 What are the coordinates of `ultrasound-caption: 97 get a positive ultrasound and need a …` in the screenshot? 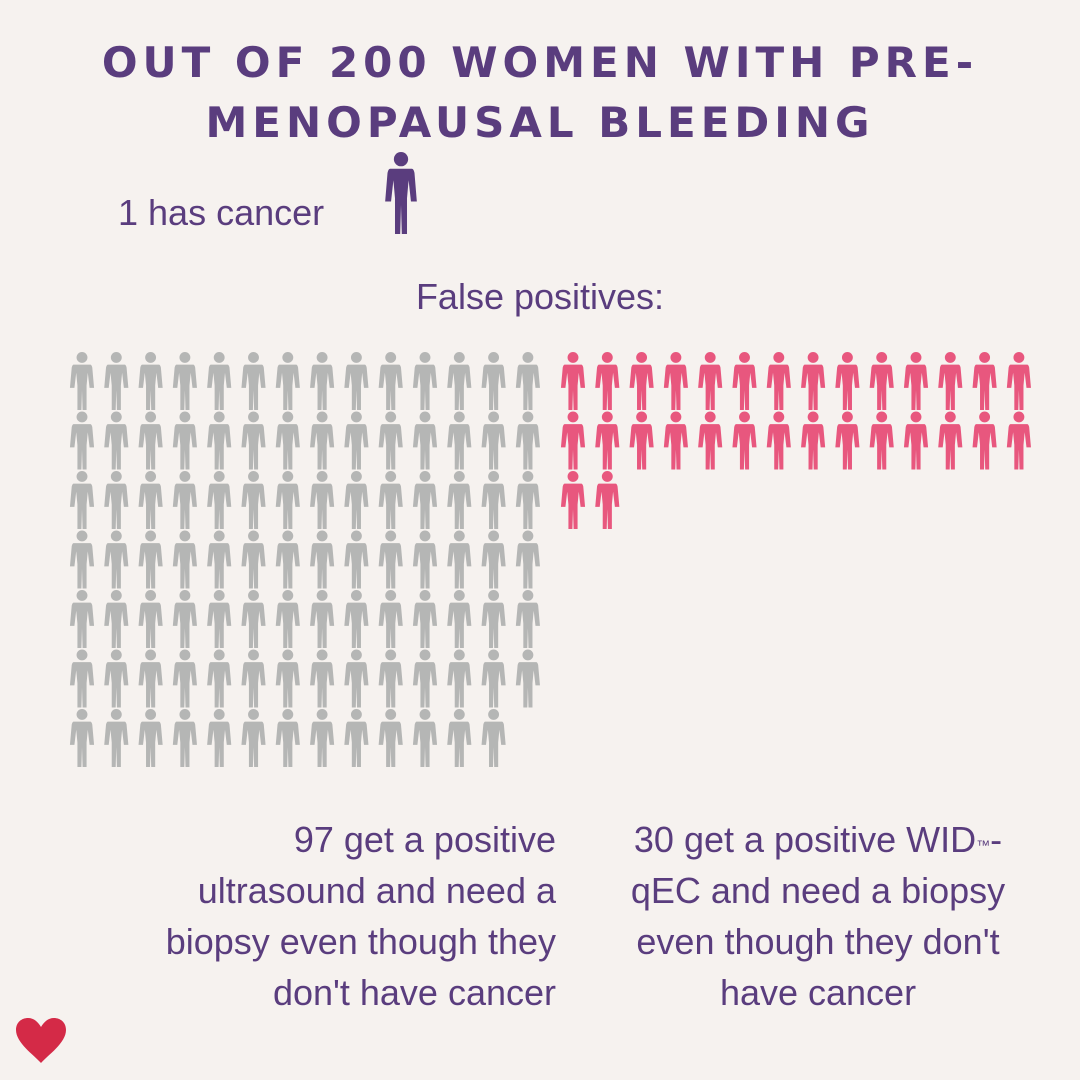 It's located at (311, 916).